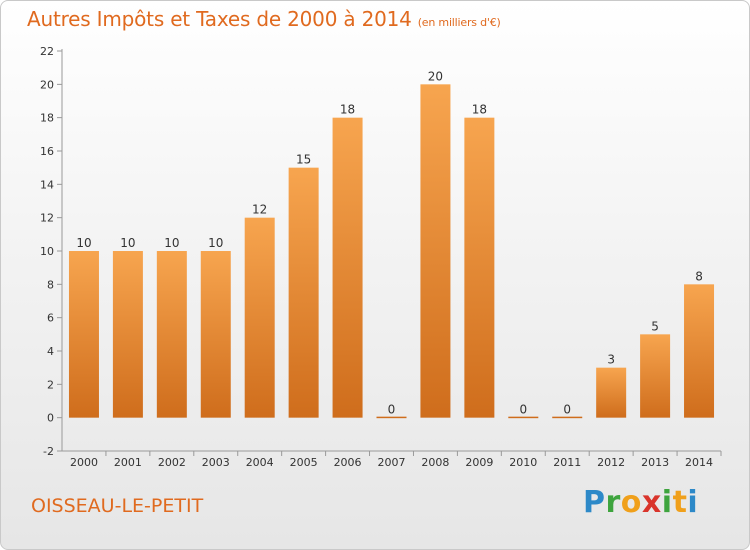  Describe the element at coordinates (699, 462) in the screenshot. I see `x-tick-label: 2014` at that location.